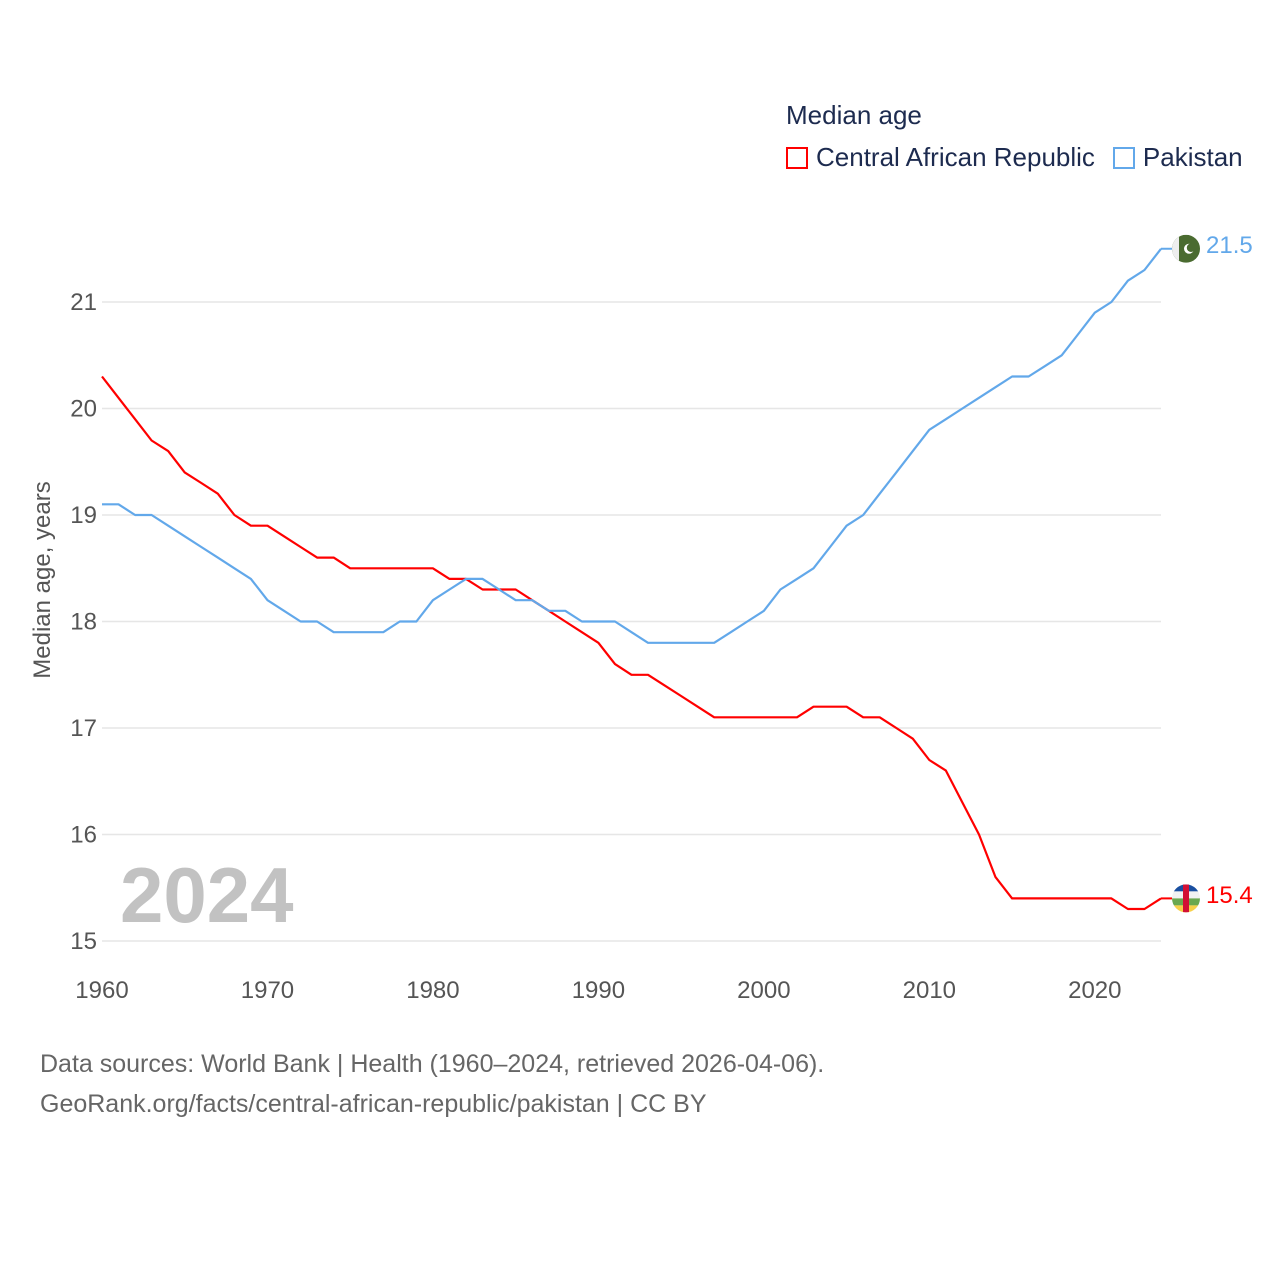 This screenshot has height=1280, width=1280. Describe the element at coordinates (432, 990) in the screenshot. I see `x-tick-label: 1980` at that location.